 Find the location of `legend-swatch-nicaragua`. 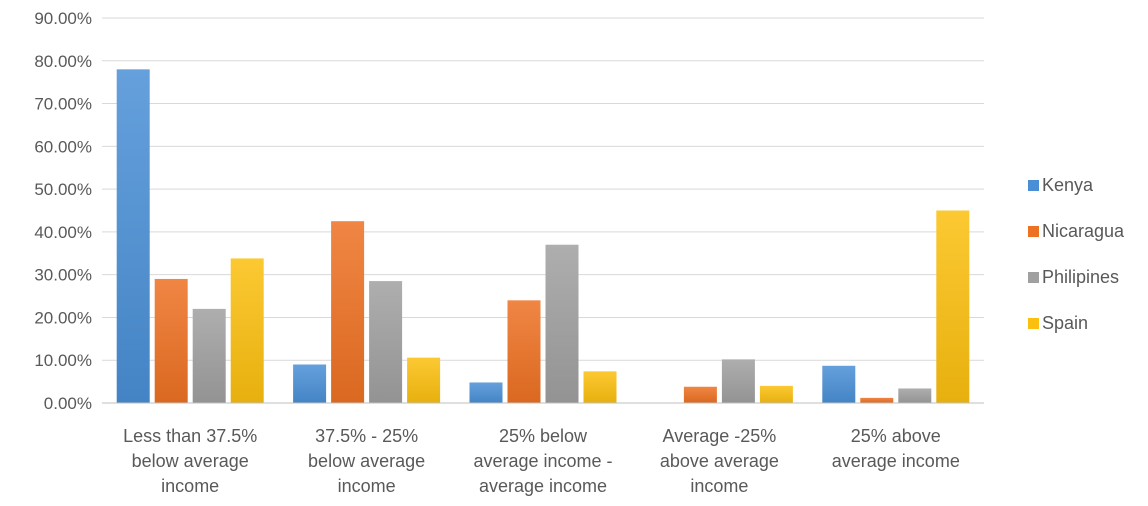

legend-swatch-nicaragua is located at coordinates (1033, 231).